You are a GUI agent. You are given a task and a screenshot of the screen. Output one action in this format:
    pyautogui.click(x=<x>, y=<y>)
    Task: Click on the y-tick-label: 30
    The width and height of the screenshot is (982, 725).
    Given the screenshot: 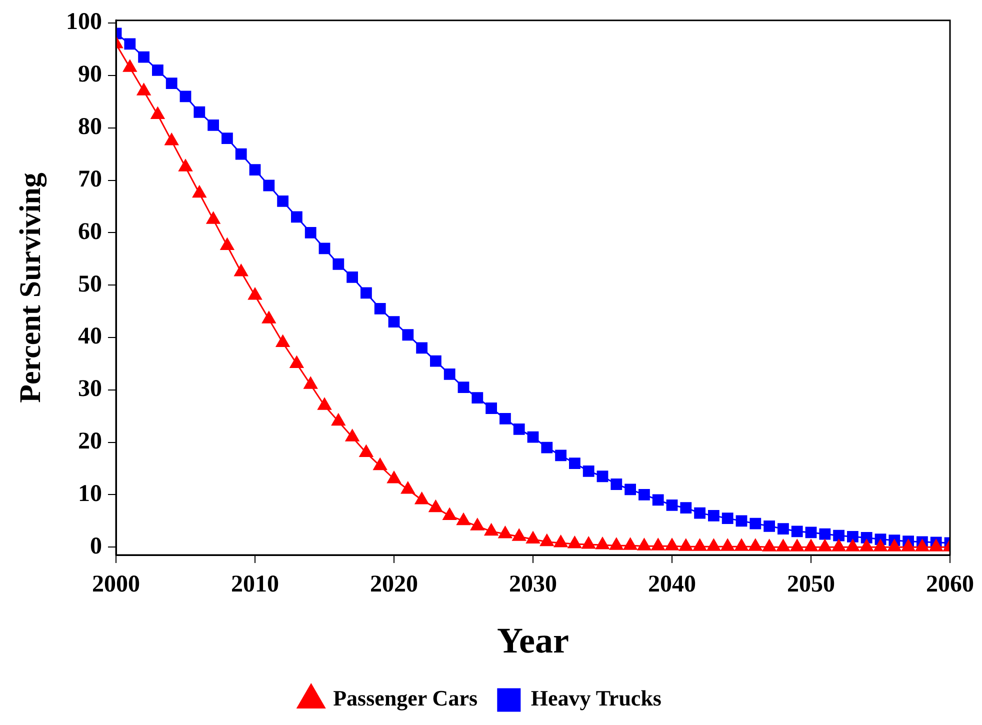 What is the action you would take?
    pyautogui.click(x=90, y=389)
    